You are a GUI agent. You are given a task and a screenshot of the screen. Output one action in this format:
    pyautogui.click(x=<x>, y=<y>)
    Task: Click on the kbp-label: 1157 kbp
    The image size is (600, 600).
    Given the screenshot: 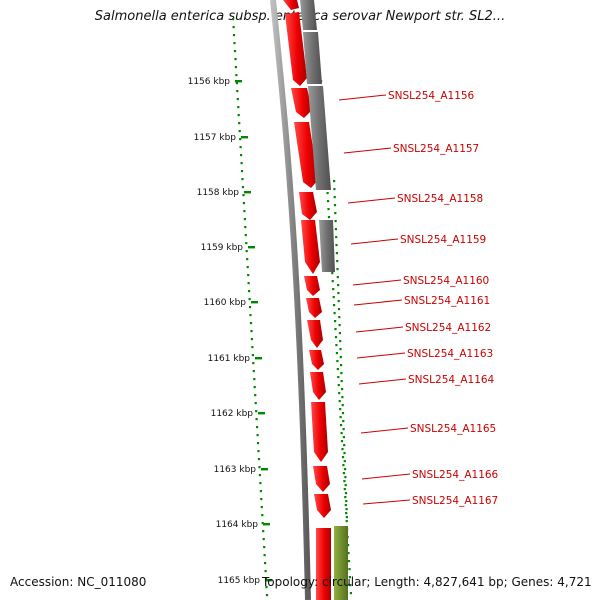 What is the action you would take?
    pyautogui.click(x=215, y=138)
    